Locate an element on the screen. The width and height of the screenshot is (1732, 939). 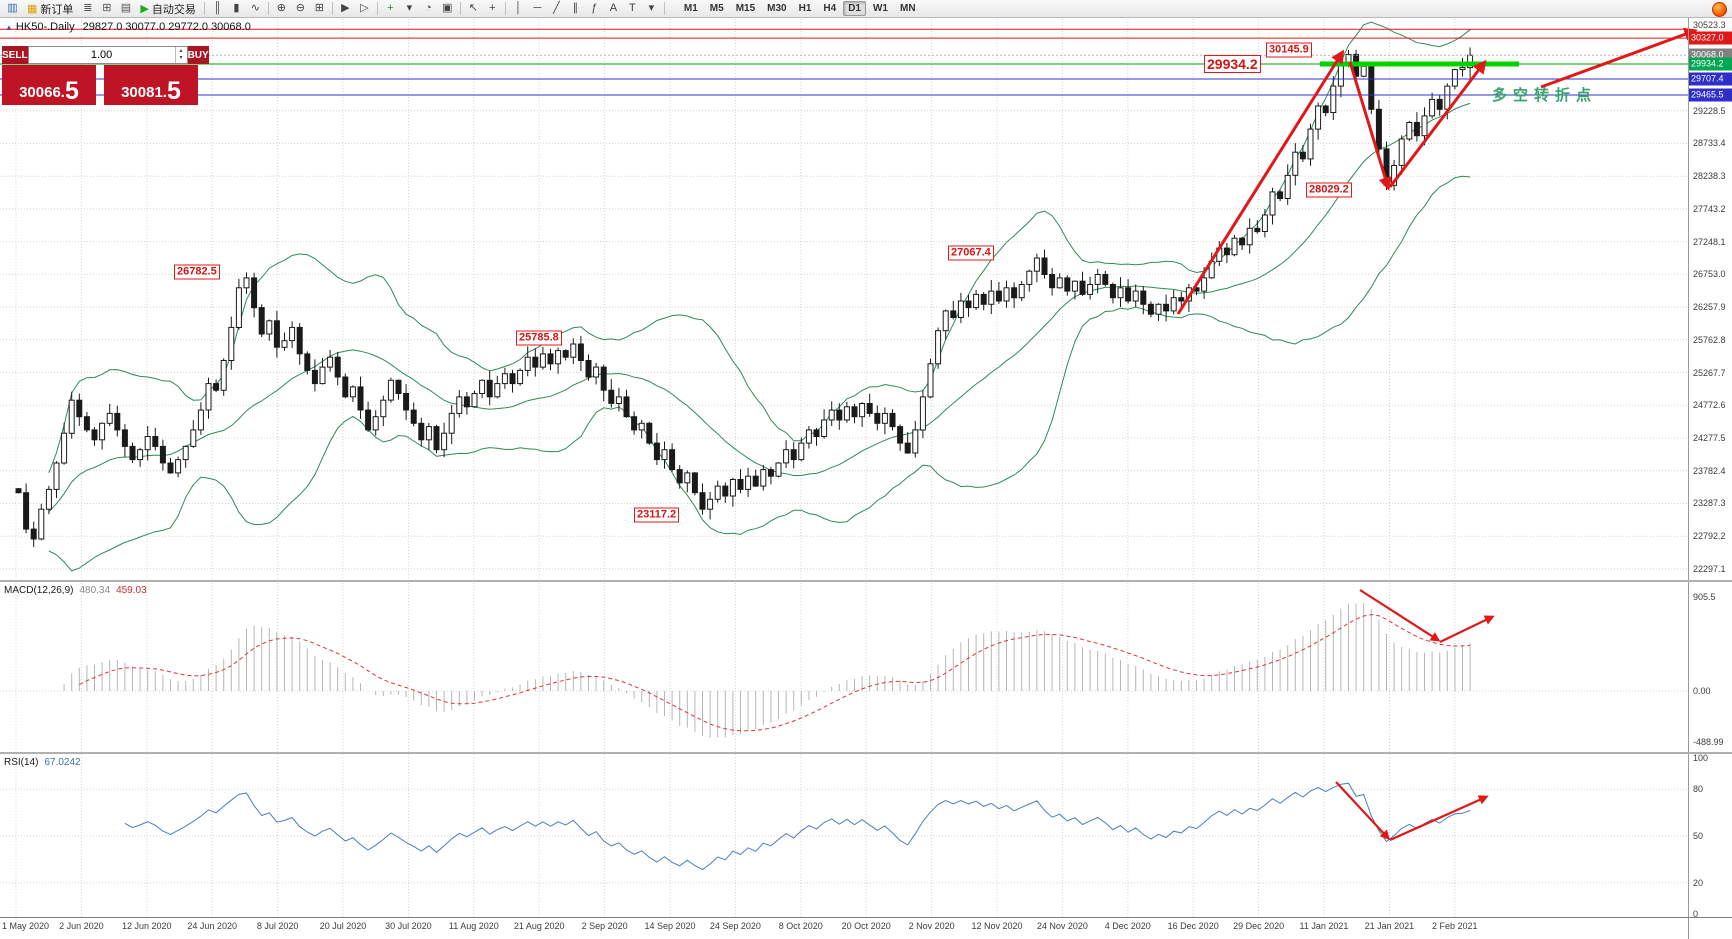
chart-shift-icon: ▷ is located at coordinates (364, 8).